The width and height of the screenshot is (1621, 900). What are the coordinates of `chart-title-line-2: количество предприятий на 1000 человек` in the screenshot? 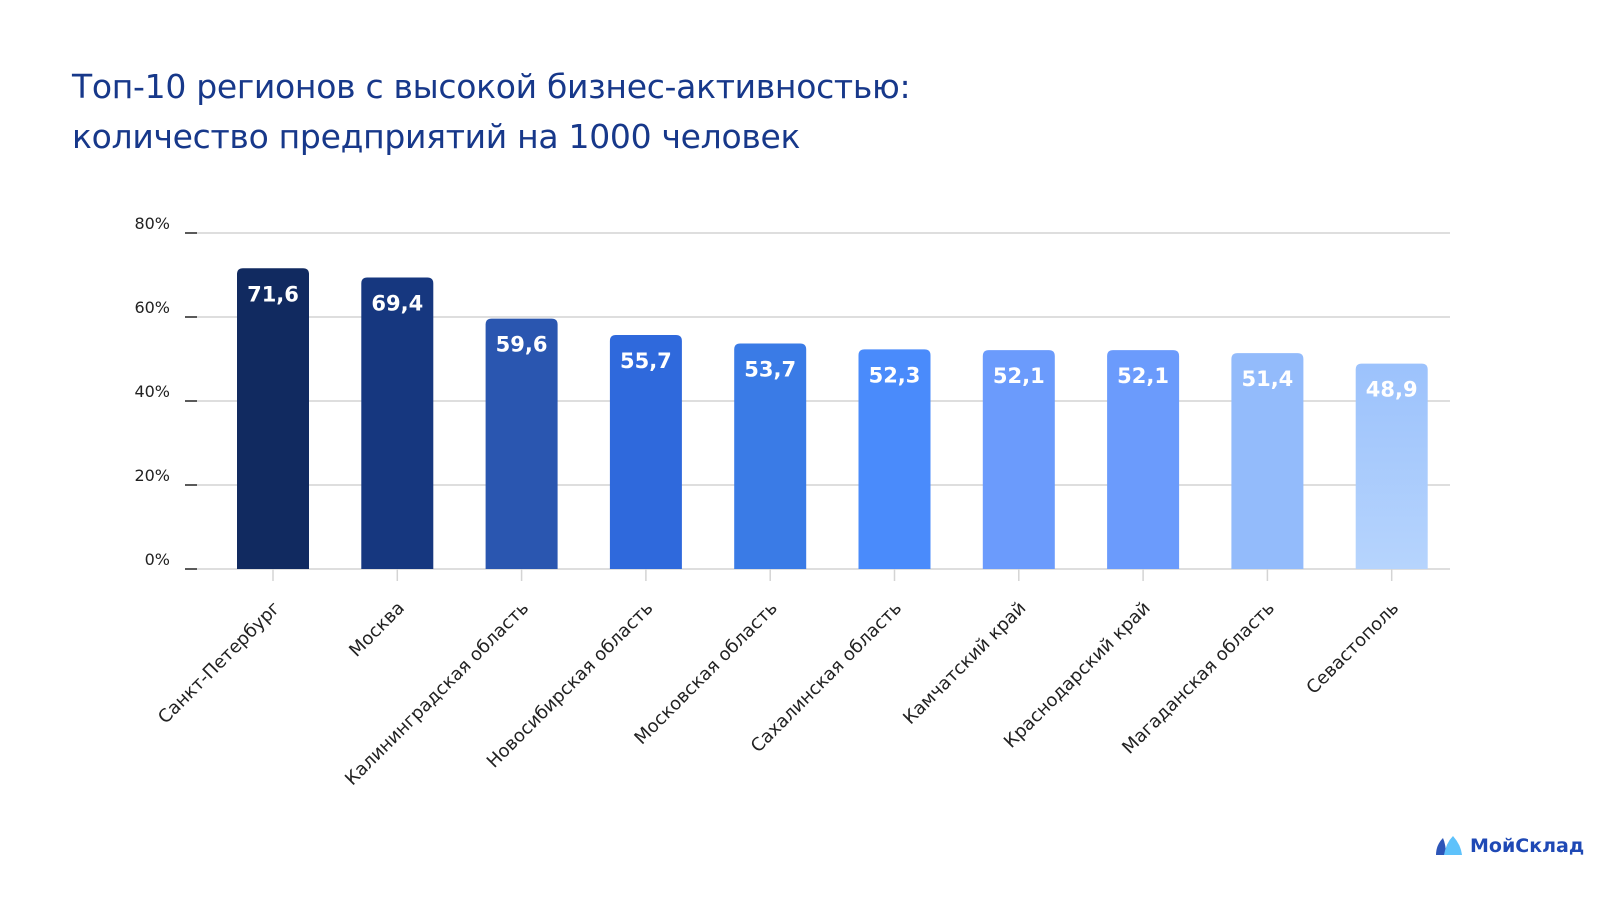 It's located at (436, 136).